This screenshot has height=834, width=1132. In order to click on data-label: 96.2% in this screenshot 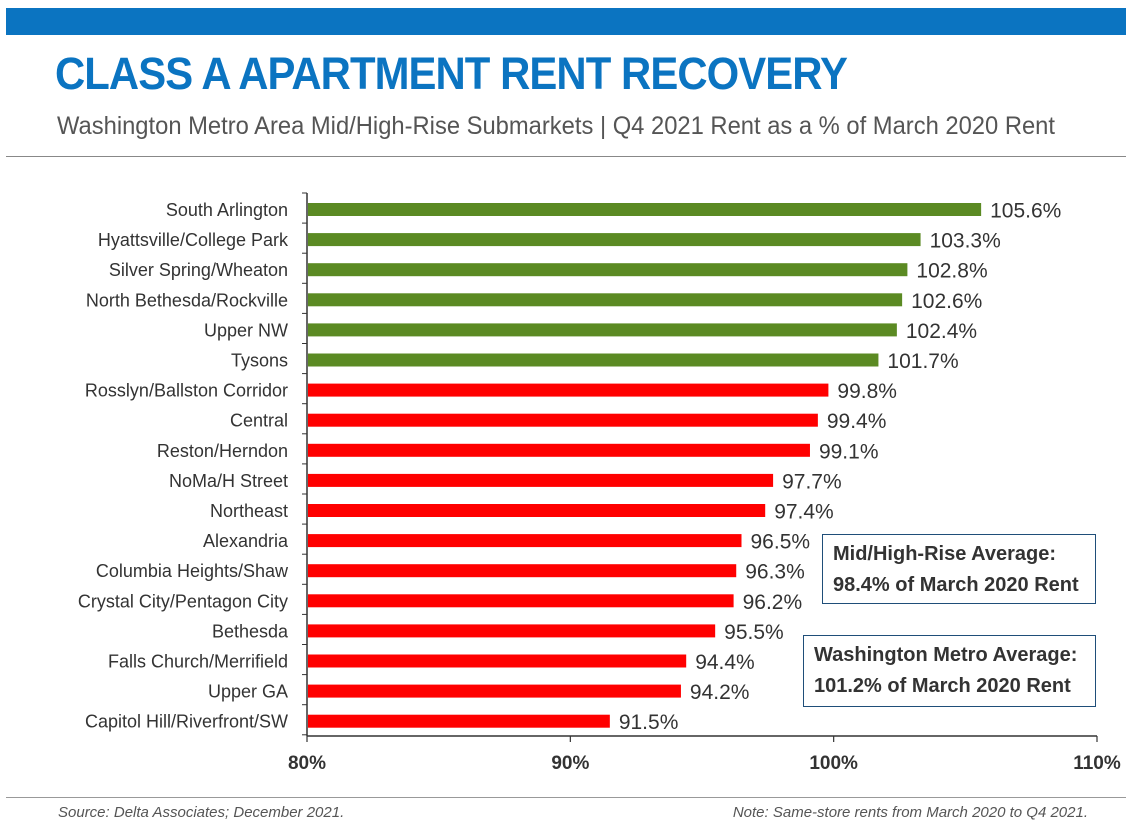, I will do `click(773, 602)`.